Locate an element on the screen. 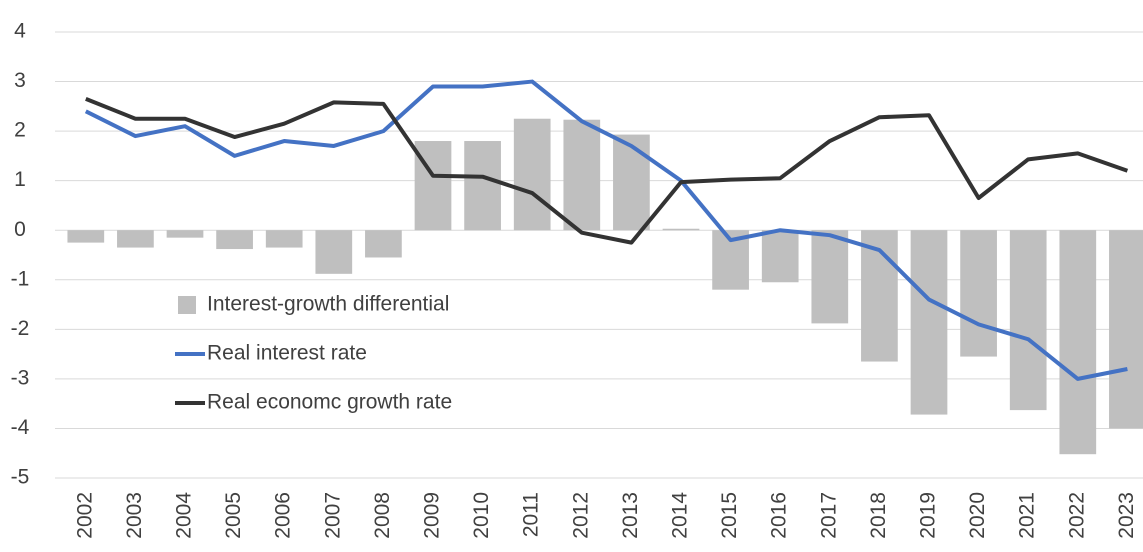  x-tick-label: 2012 is located at coordinates (580, 515).